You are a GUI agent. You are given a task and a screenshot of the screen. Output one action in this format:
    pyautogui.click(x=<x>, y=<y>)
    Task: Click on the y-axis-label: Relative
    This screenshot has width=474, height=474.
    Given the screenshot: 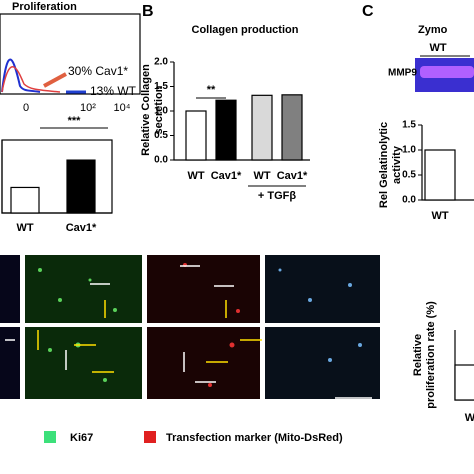 What is the action you would take?
    pyautogui.click(x=418, y=355)
    